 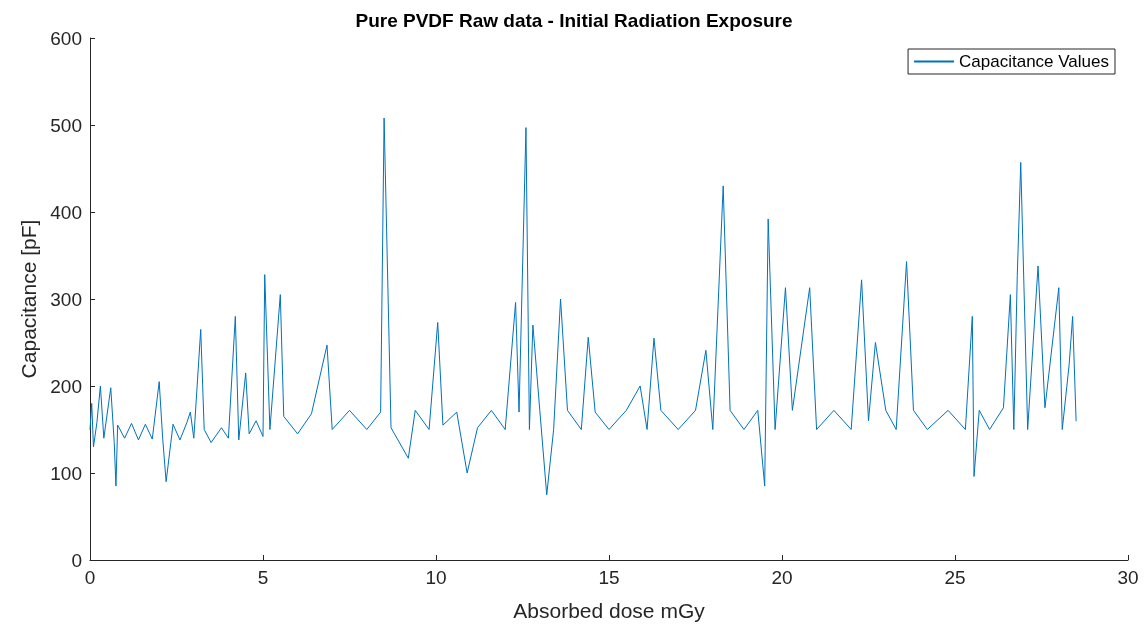 What do you see at coordinates (66, 38) in the screenshot?
I see `y-tick-label: 600` at bounding box center [66, 38].